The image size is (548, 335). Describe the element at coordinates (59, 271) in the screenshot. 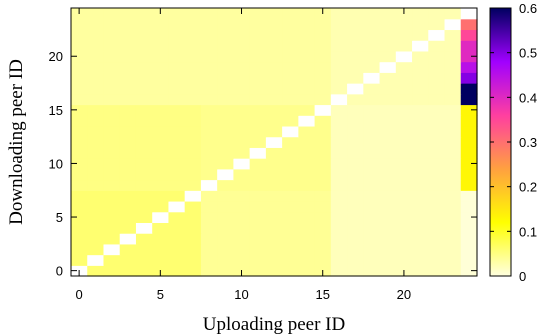

I see `y-tick-label: 0` at that location.